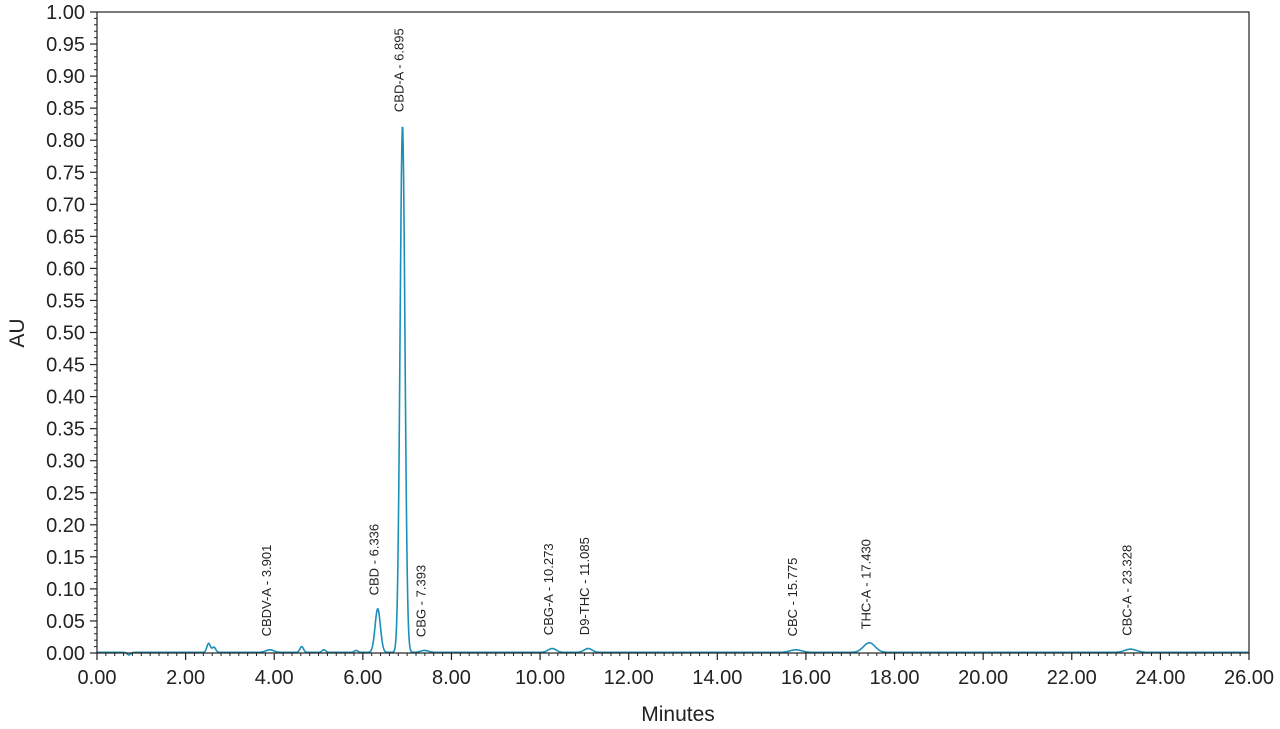 Image resolution: width=1280 pixels, height=729 pixels. Describe the element at coordinates (1160, 678) in the screenshot. I see `x-tick-label: 24.00` at that location.